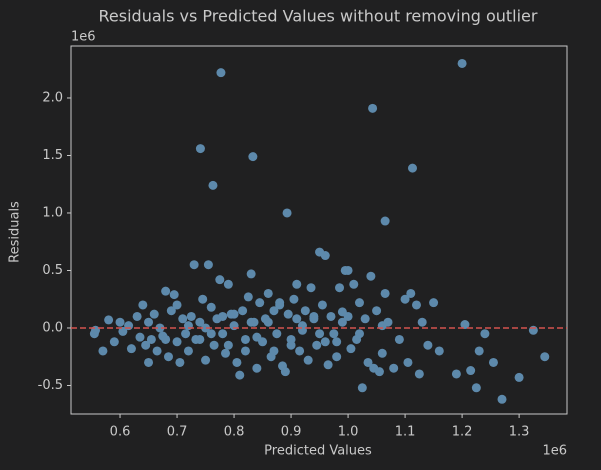 This screenshot has width=601, height=470. I want to click on x-tick-label: 0.9, so click(291, 432).